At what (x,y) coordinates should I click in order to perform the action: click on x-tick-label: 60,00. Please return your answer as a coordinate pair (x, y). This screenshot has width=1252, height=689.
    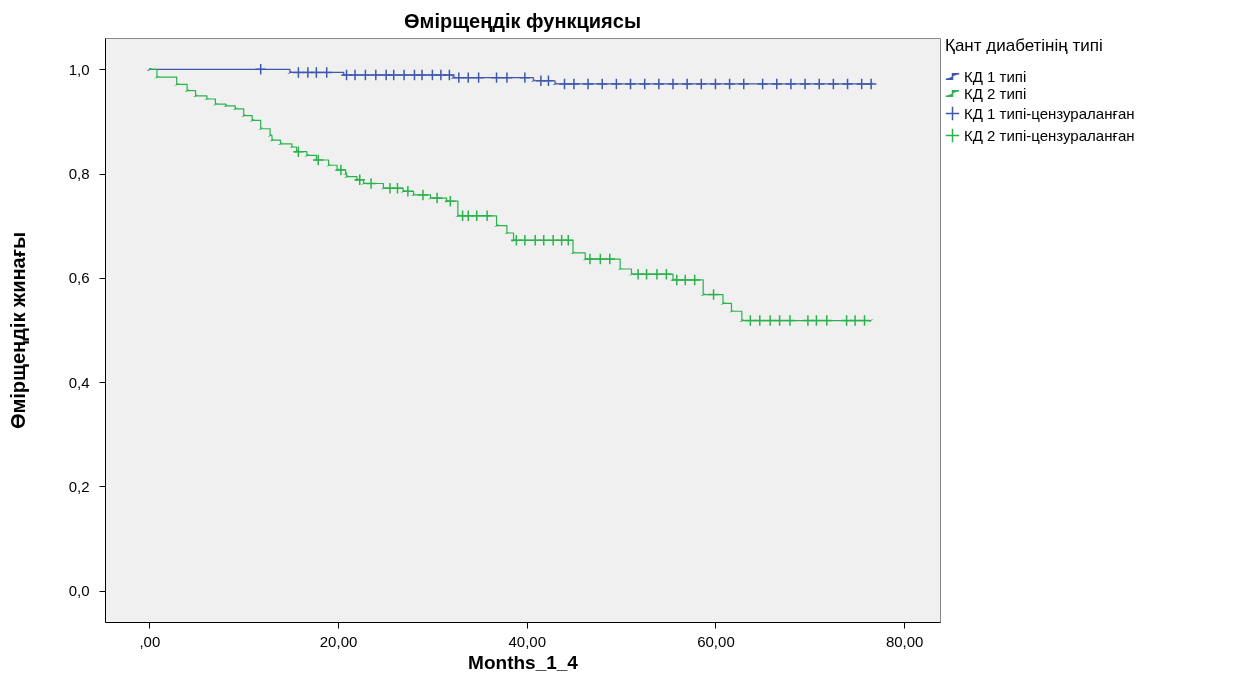
    Looking at the image, I should click on (716, 641).